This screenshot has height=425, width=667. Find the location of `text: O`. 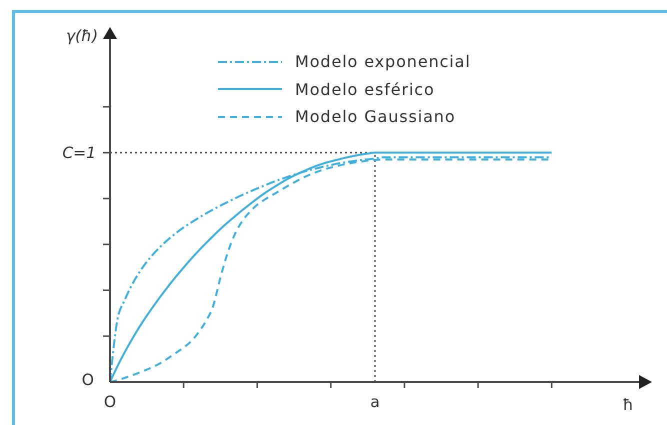

text: O is located at coordinates (88, 380).